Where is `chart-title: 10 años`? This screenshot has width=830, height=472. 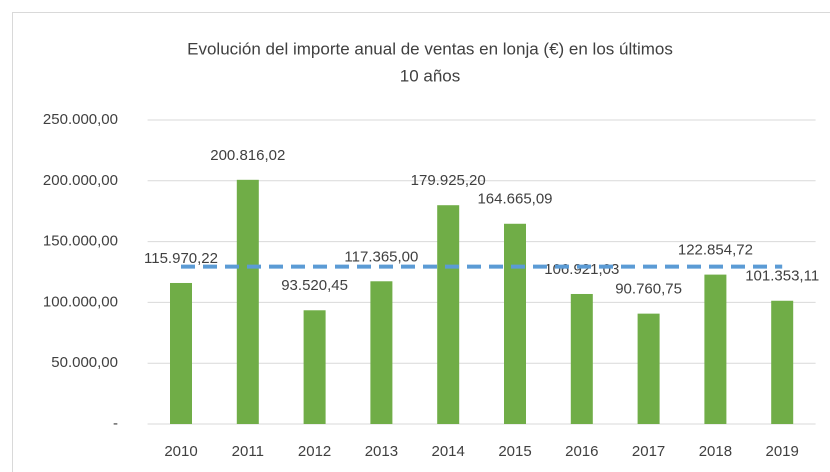
chart-title: 10 años is located at coordinates (430, 75).